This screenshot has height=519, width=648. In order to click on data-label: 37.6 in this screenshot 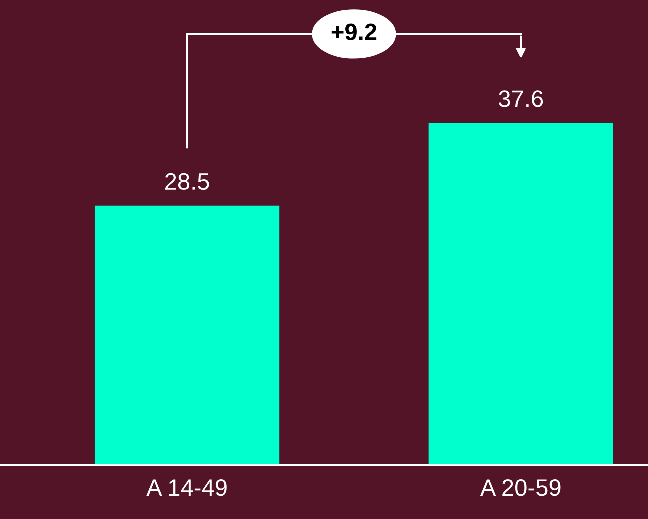, I will do `click(521, 99)`.